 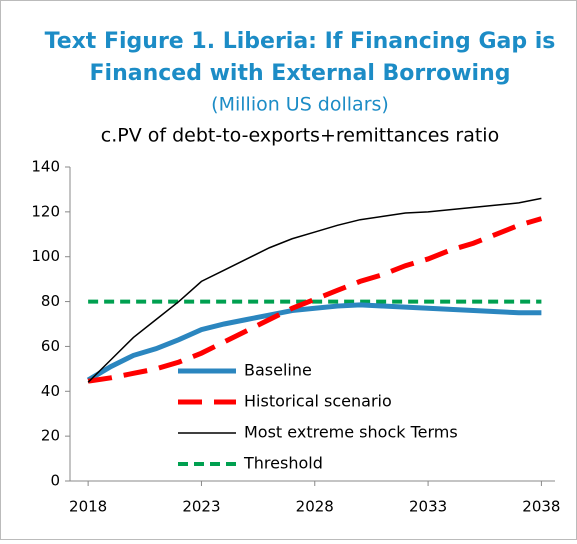 I want to click on x-tick-label: 2033, so click(x=428, y=507).